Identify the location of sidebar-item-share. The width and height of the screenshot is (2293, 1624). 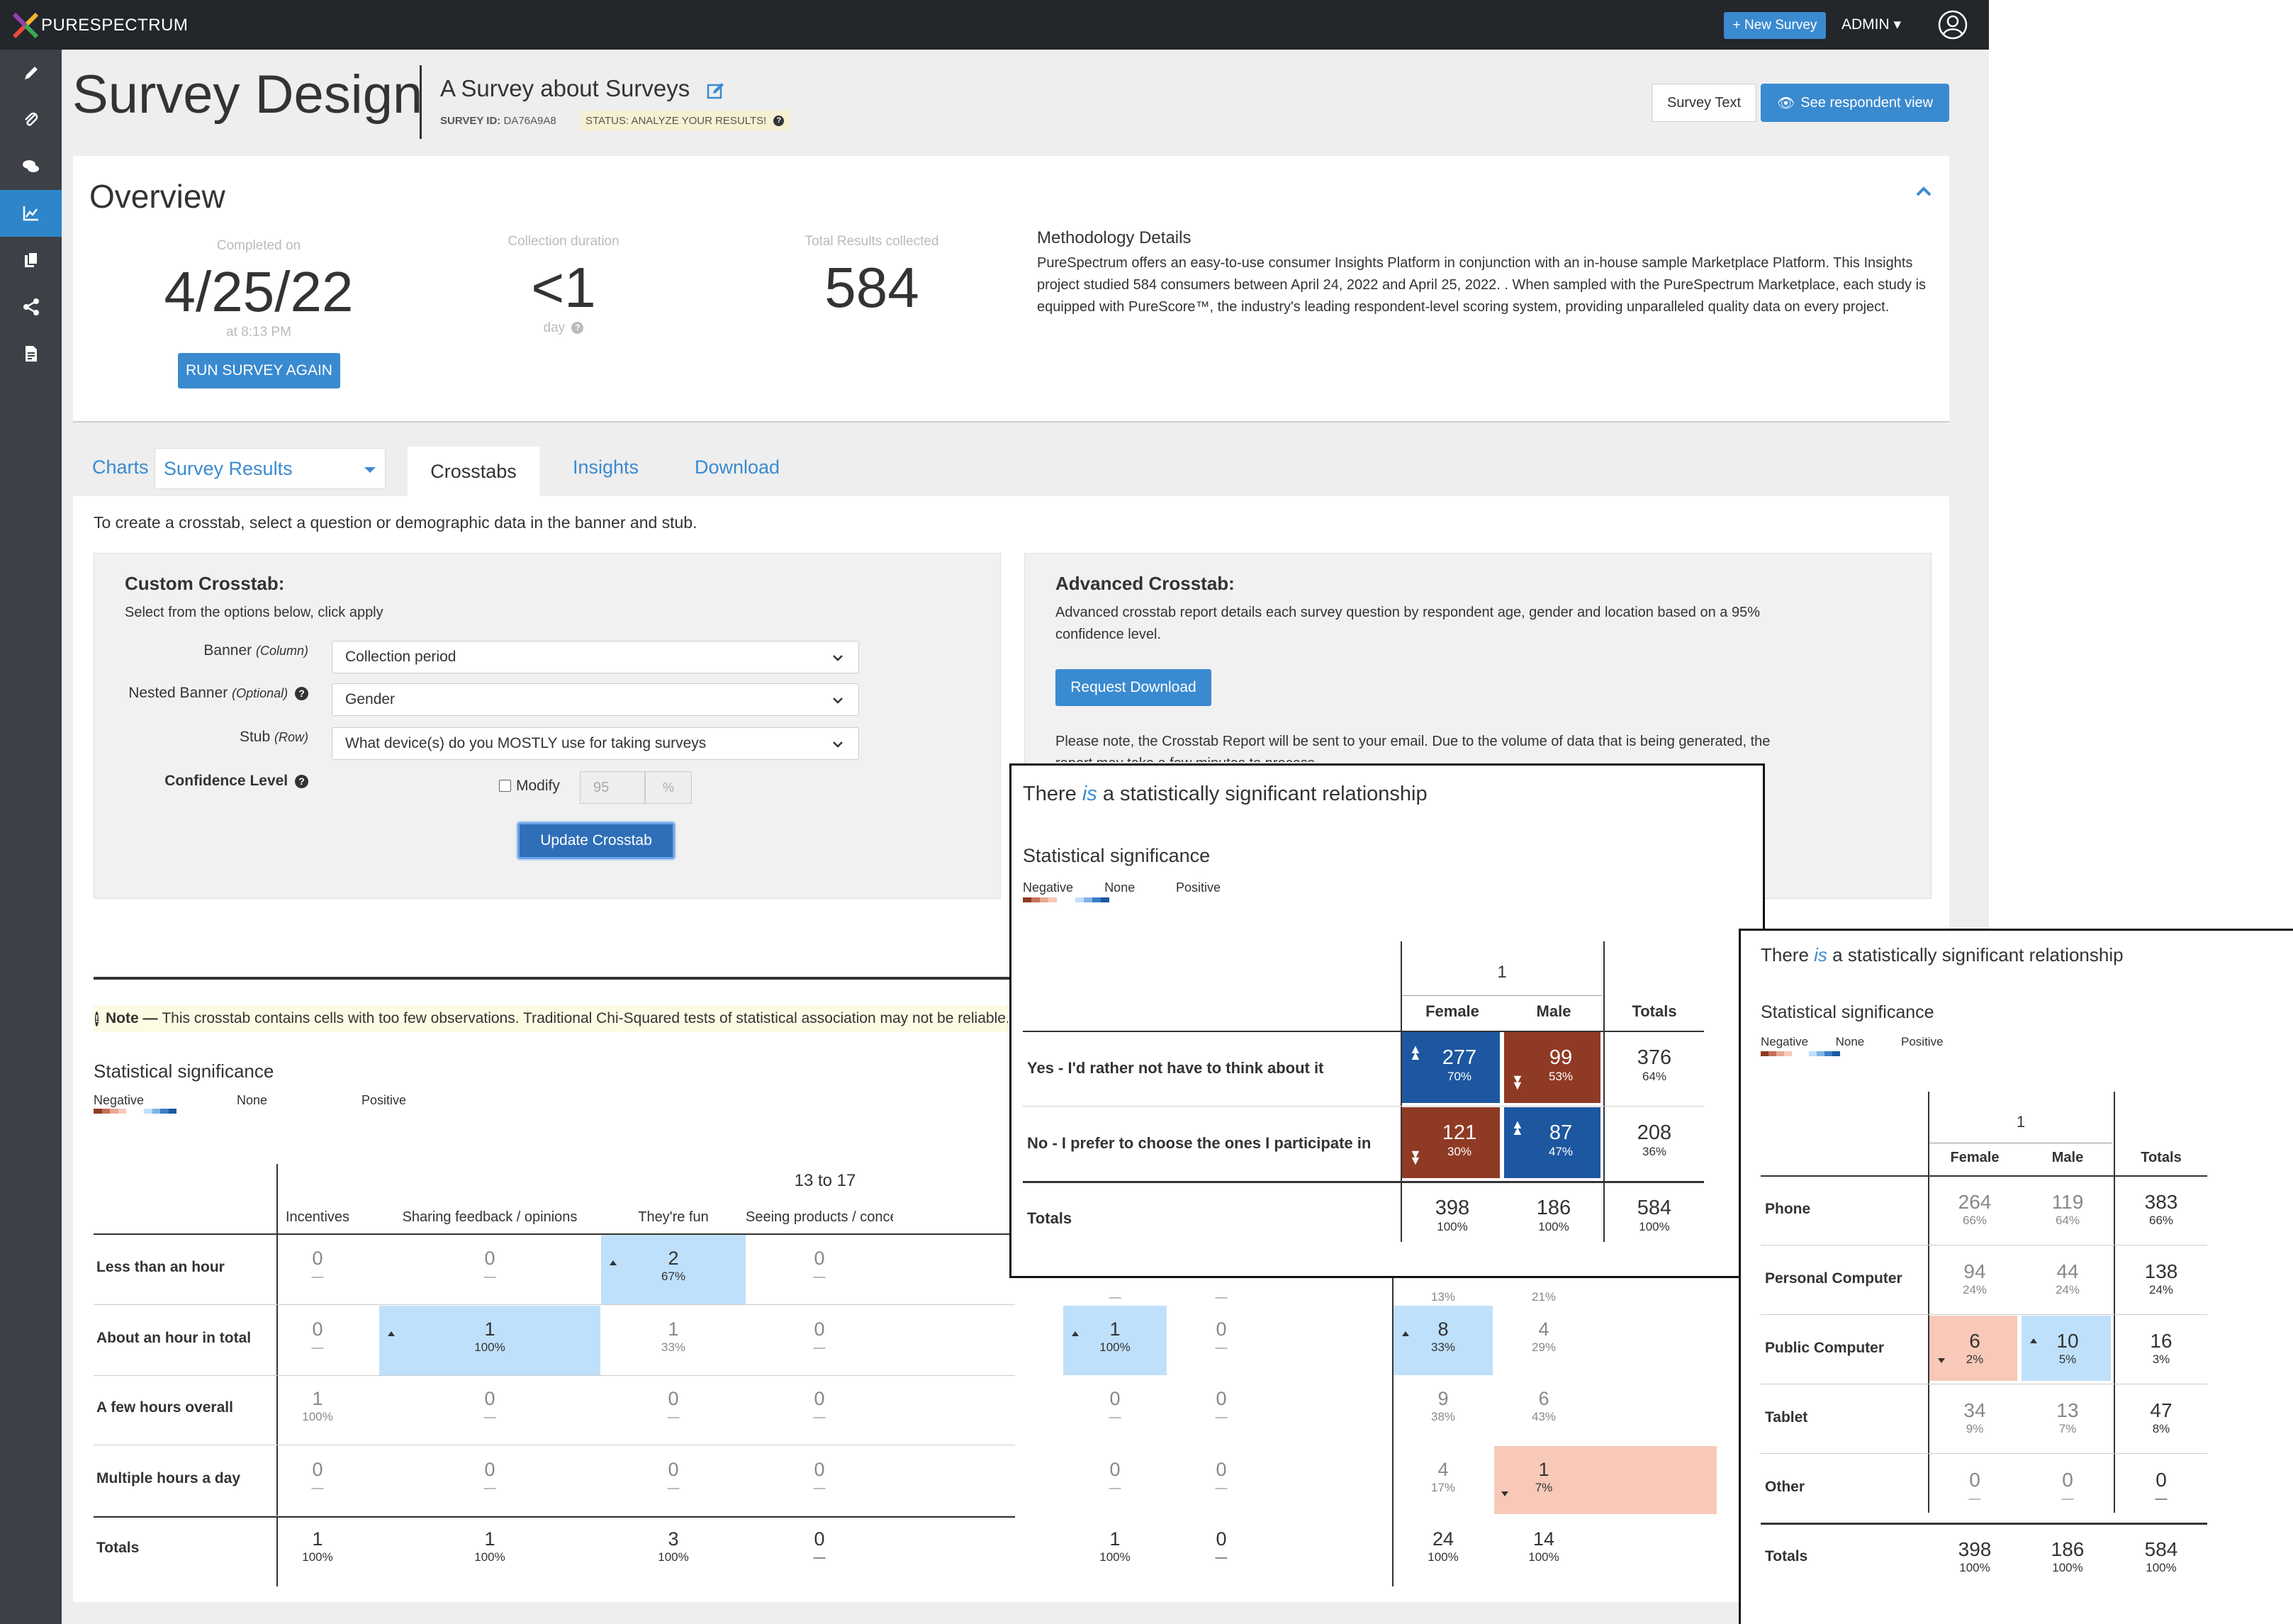
(31, 307).